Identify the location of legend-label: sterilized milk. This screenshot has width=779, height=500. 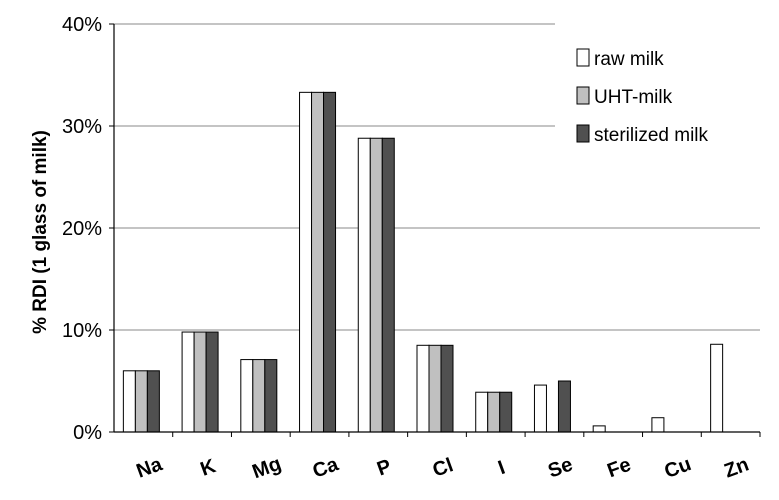
(651, 135).